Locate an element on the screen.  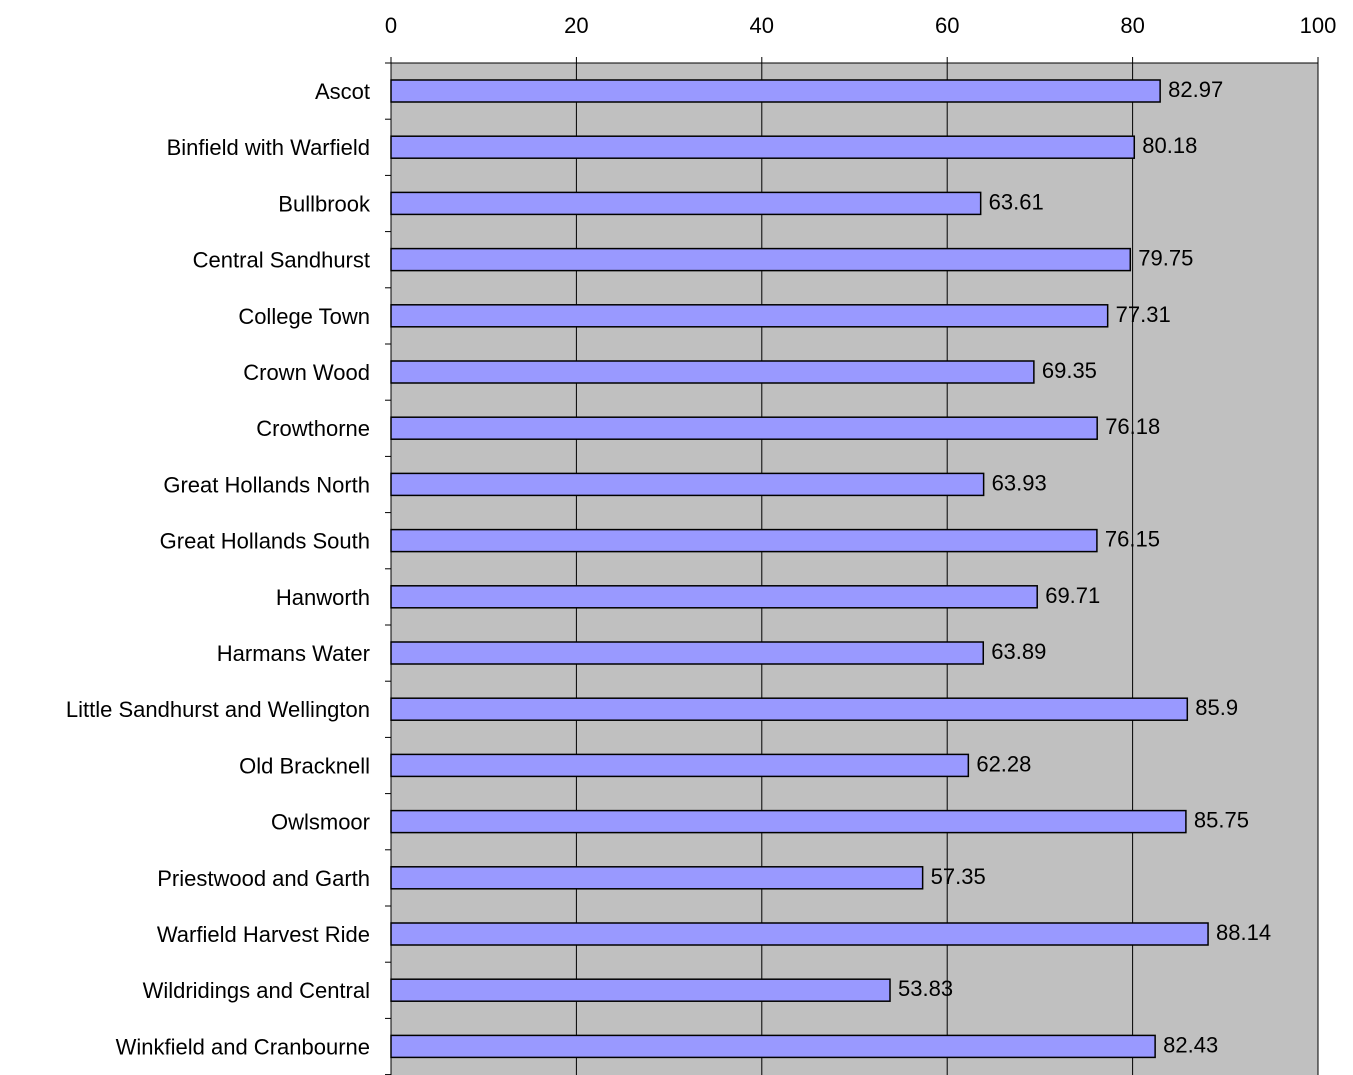
value-label: 79.75 is located at coordinates (1165, 258).